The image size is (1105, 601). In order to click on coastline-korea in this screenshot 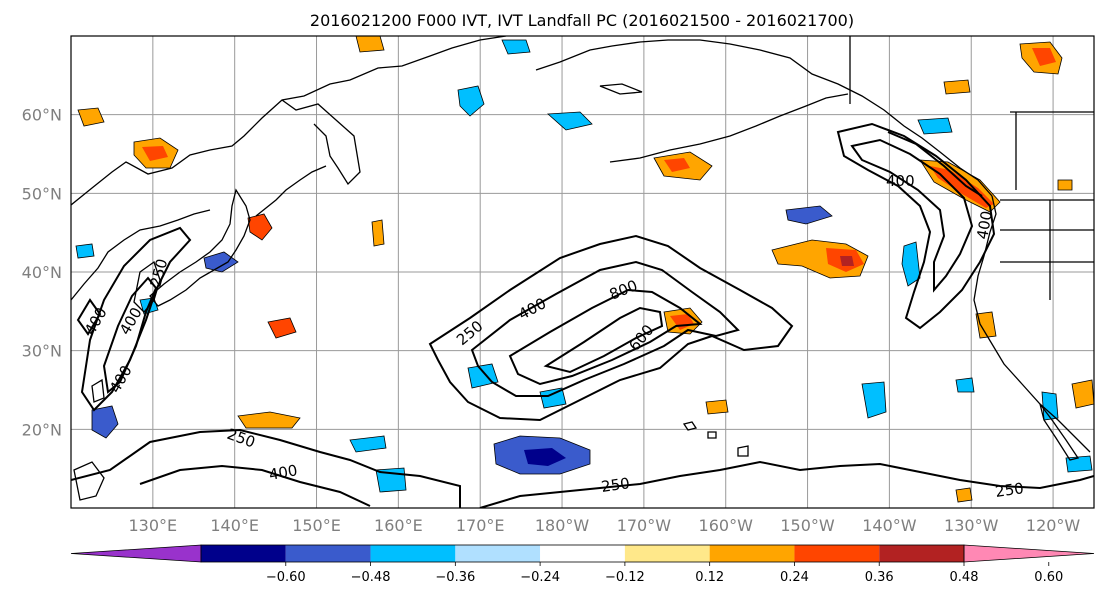, I will do `click(147, 286)`.